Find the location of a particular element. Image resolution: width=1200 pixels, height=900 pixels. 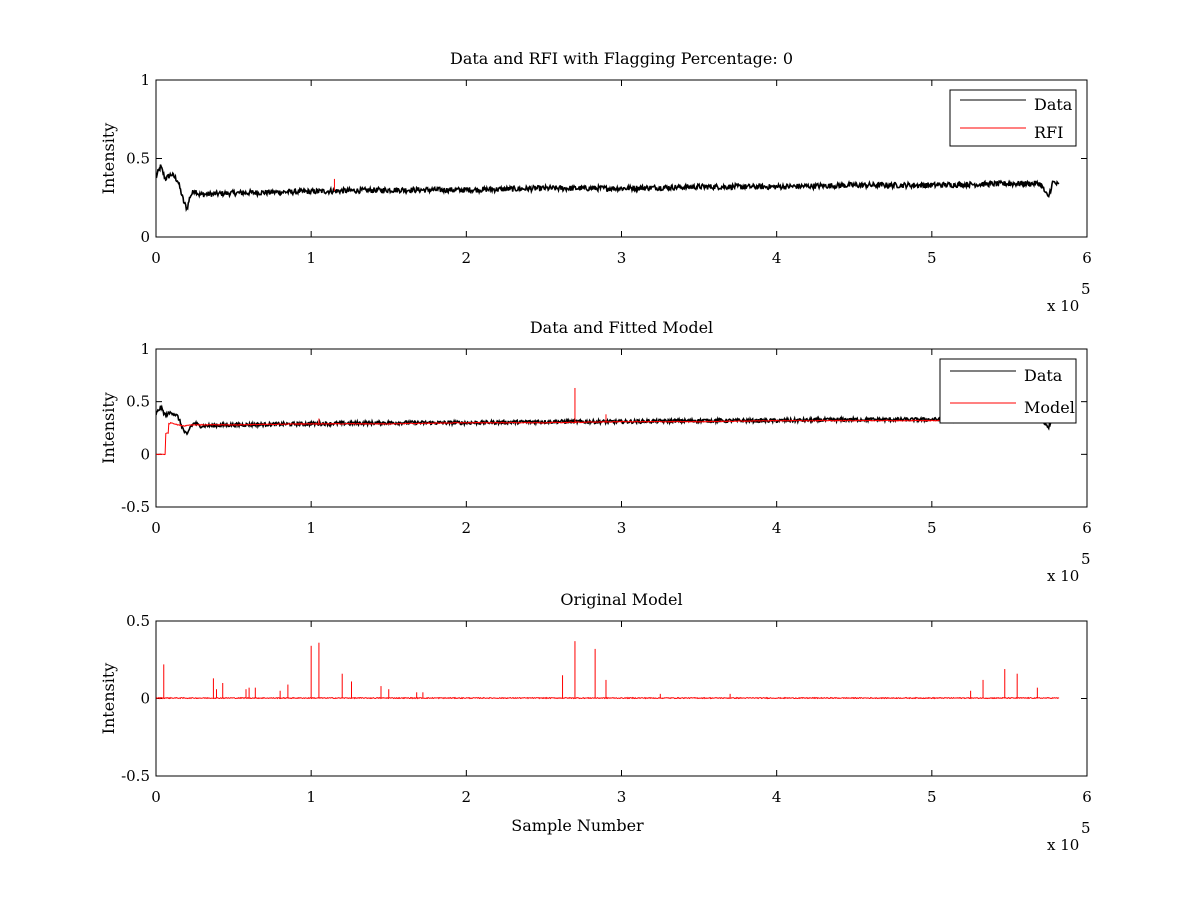

legend: Data Model is located at coordinates (1008, 391).